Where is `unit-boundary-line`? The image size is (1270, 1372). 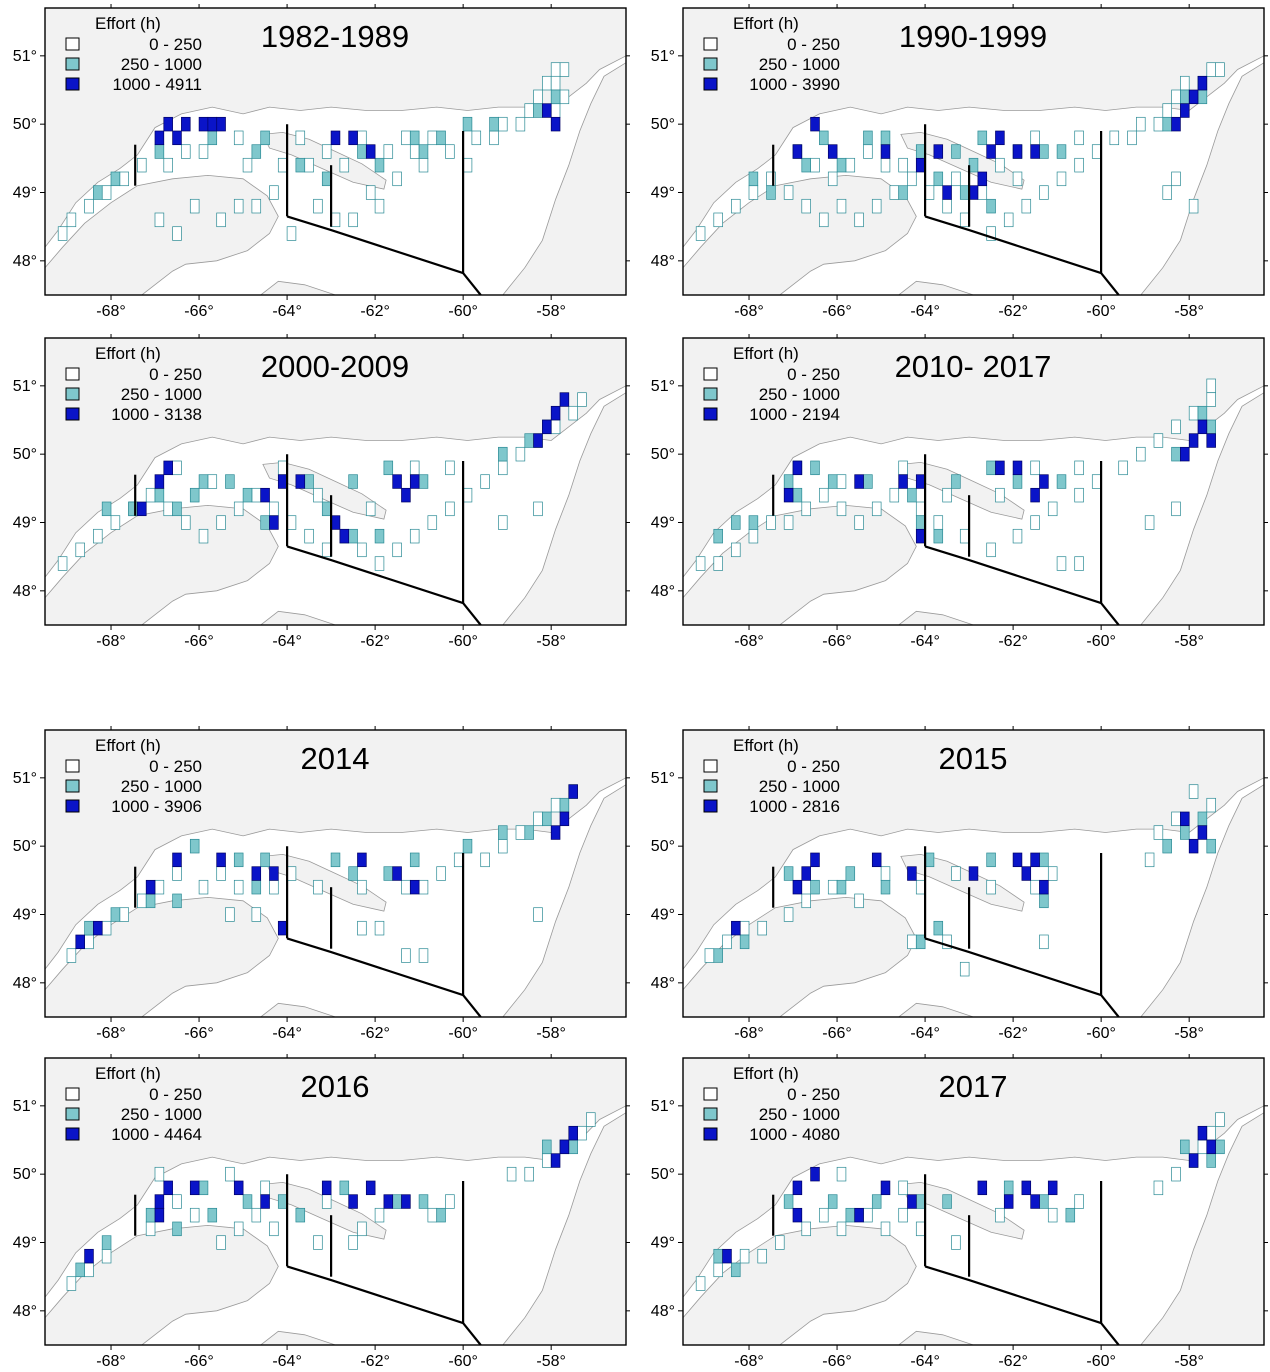
unit-boundary-line is located at coordinates (1022, 977).